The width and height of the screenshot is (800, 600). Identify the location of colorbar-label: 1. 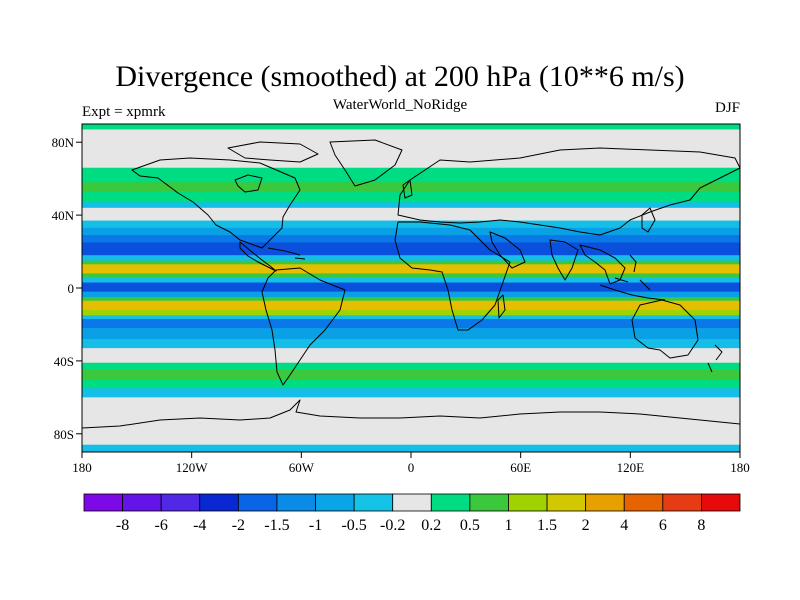
(508, 525).